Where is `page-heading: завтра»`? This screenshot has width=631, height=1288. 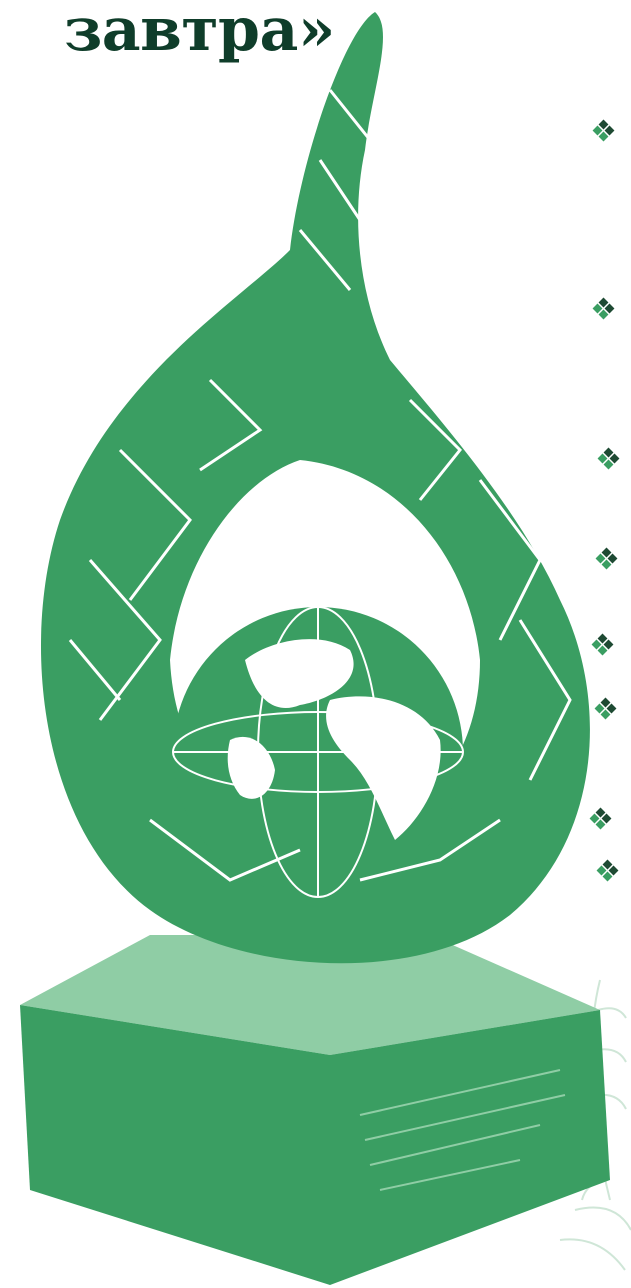 page-heading: завтра» is located at coordinates (199, 32).